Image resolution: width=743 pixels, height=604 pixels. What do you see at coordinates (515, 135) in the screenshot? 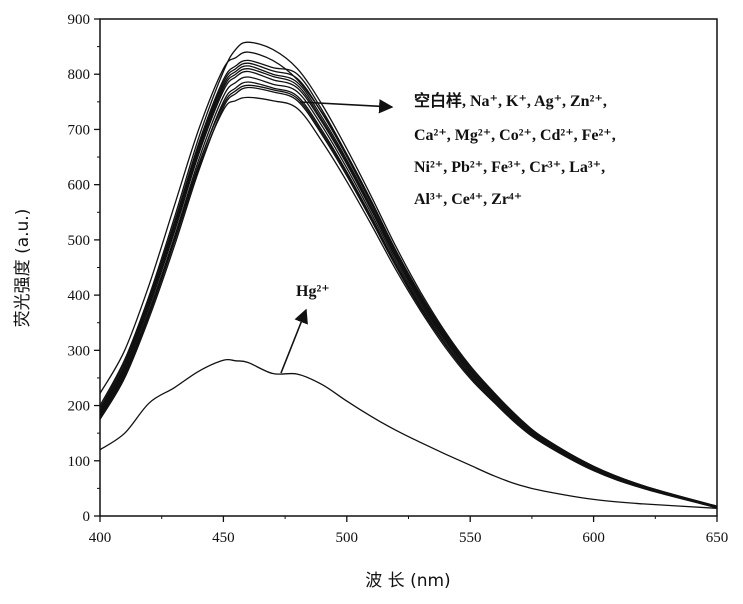
I see `ions-annotation-line-2: Ca²⁺, Mg²⁺, Co²⁺, Cd²⁺, Fe²⁺,` at bounding box center [515, 135].